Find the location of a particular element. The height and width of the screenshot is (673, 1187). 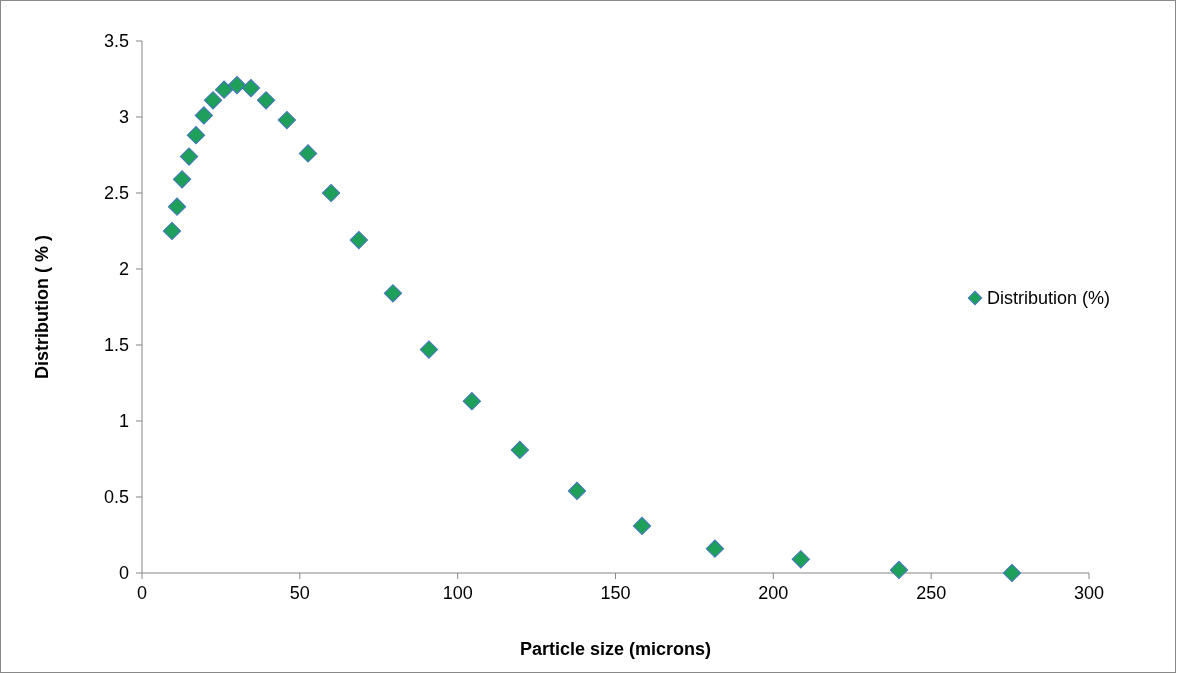

legend-label: Distribution (%) is located at coordinates (1049, 298).